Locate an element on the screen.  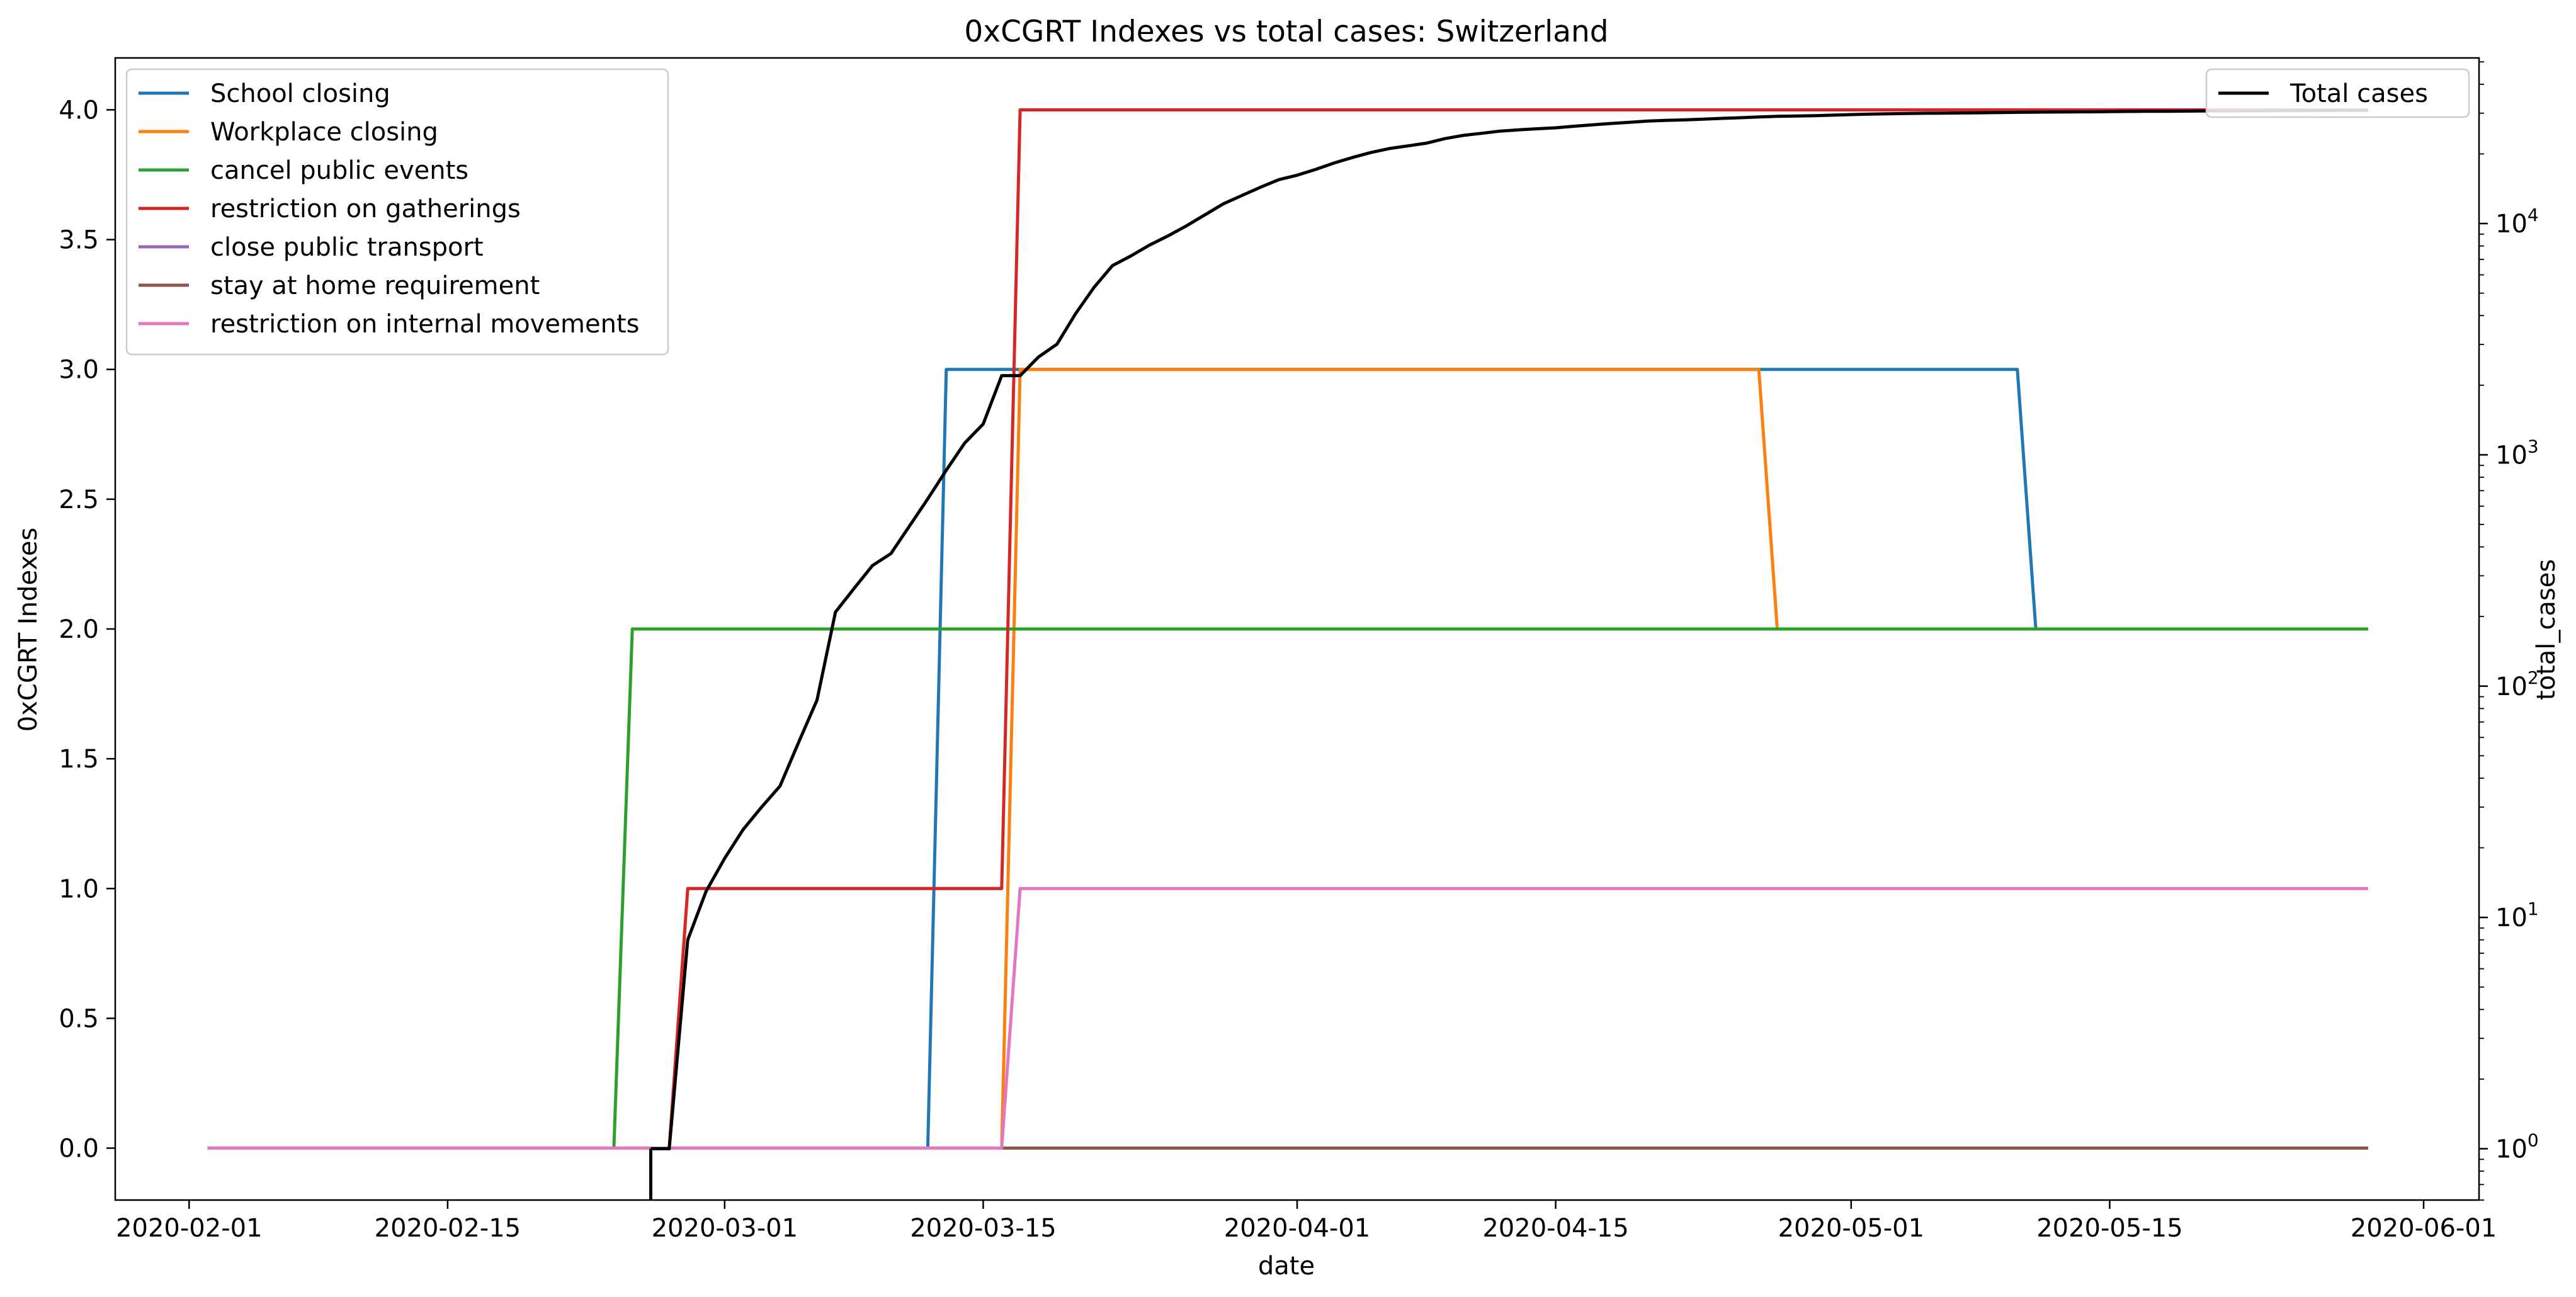
x-tick-label: 2020-02-01 is located at coordinates (189, 1228).